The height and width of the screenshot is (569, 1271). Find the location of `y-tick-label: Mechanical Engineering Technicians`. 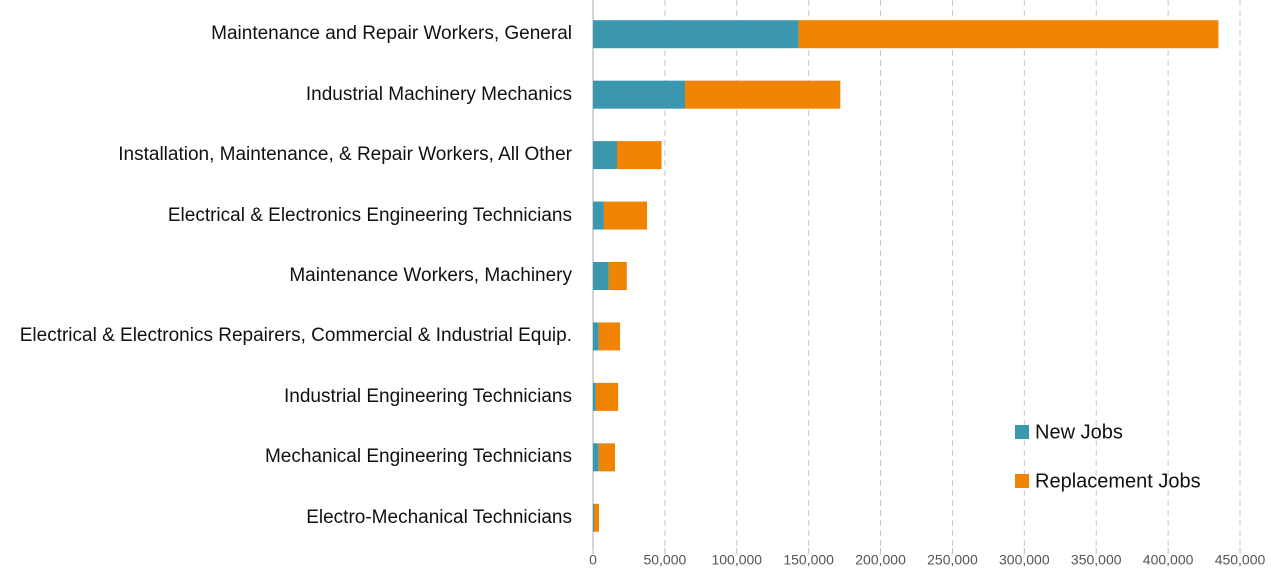

y-tick-label: Mechanical Engineering Technicians is located at coordinates (418, 457).